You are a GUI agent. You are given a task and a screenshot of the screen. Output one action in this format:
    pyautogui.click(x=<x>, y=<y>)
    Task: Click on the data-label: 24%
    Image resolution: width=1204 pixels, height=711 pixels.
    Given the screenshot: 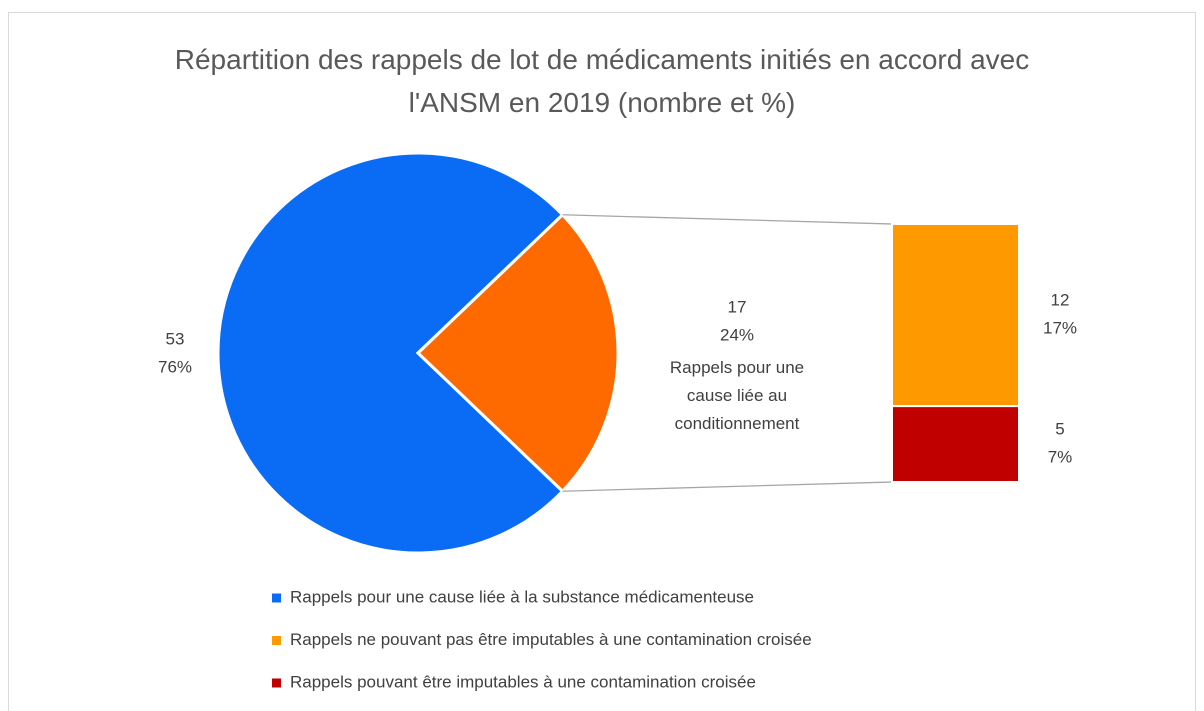 What is the action you would take?
    pyautogui.click(x=737, y=334)
    